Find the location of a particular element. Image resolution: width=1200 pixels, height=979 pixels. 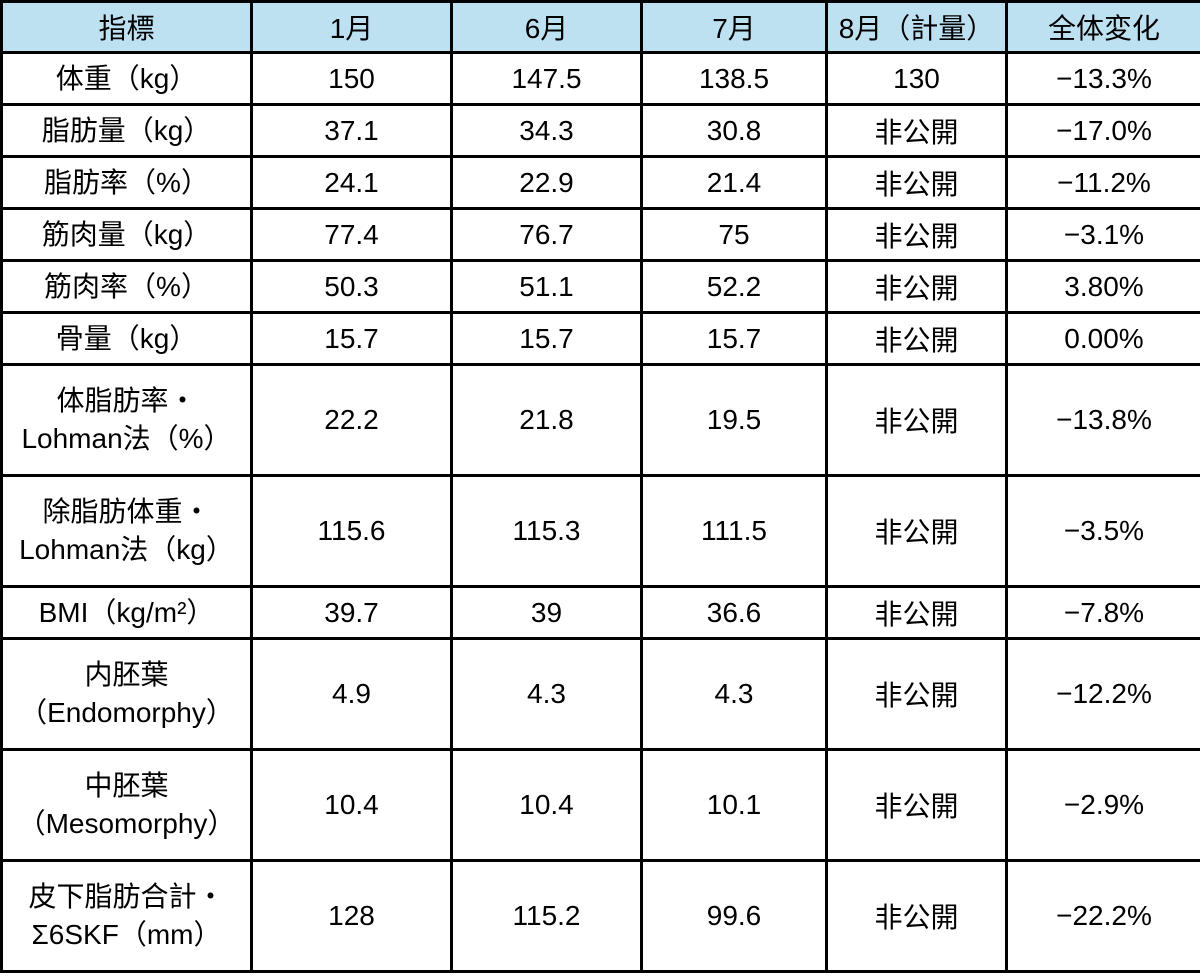

cell-value: 50.3 is located at coordinates (351, 286).